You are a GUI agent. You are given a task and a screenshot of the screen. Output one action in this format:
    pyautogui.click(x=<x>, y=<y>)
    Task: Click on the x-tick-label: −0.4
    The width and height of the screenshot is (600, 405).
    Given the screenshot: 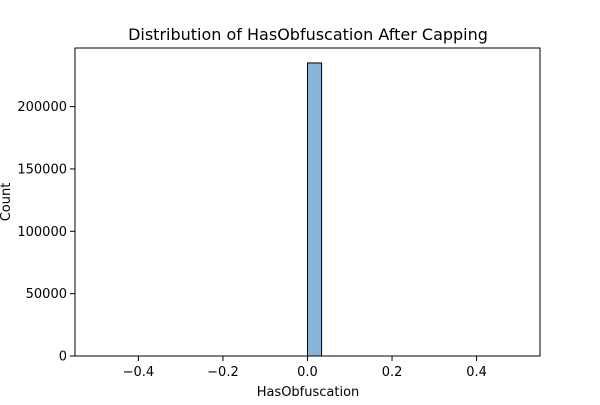 What is the action you would take?
    pyautogui.click(x=139, y=372)
    